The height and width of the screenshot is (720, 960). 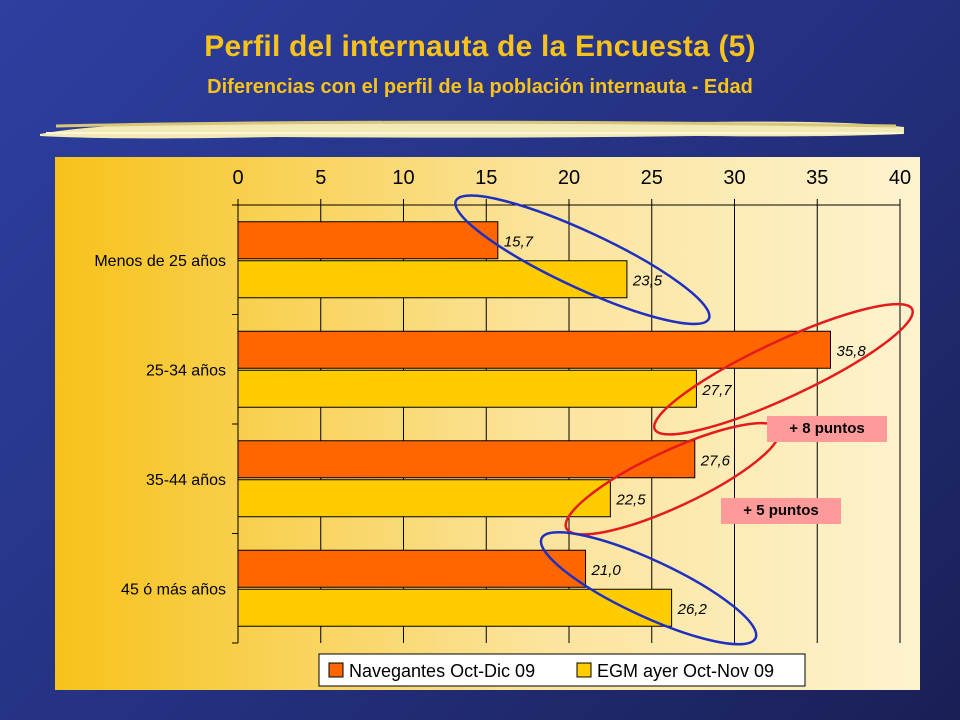 What do you see at coordinates (186, 370) in the screenshot?
I see `category-label-1: 25-34 años` at bounding box center [186, 370].